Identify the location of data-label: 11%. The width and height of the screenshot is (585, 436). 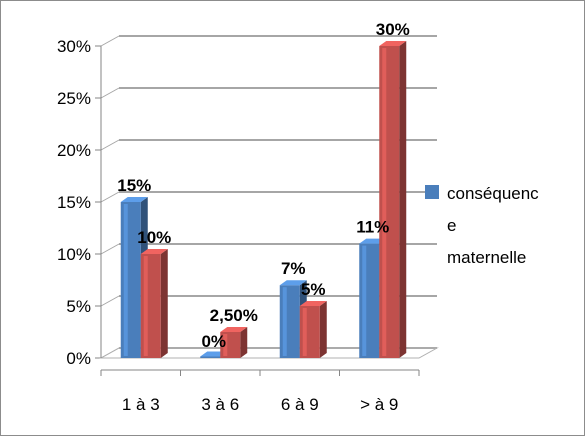
(372, 227).